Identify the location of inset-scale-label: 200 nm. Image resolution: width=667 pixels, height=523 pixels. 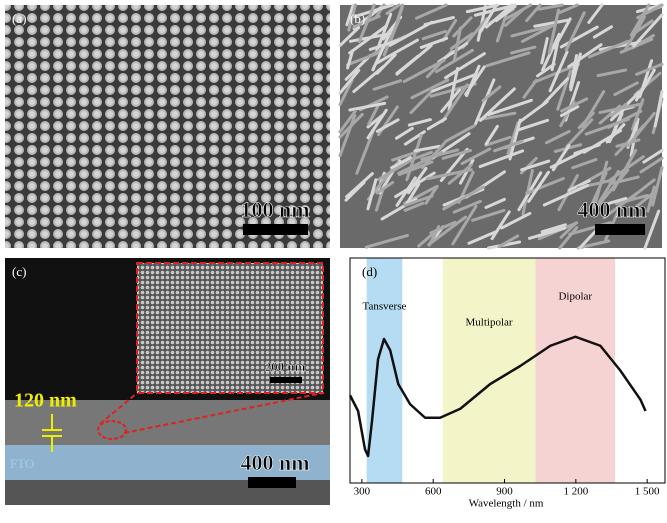
(285, 366).